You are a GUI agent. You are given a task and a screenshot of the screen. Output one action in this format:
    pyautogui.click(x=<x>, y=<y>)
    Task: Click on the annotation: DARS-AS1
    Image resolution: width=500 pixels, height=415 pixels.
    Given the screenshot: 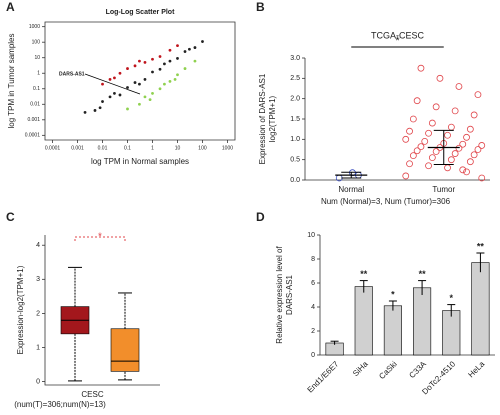 What is the action you would take?
    pyautogui.click(x=72, y=74)
    